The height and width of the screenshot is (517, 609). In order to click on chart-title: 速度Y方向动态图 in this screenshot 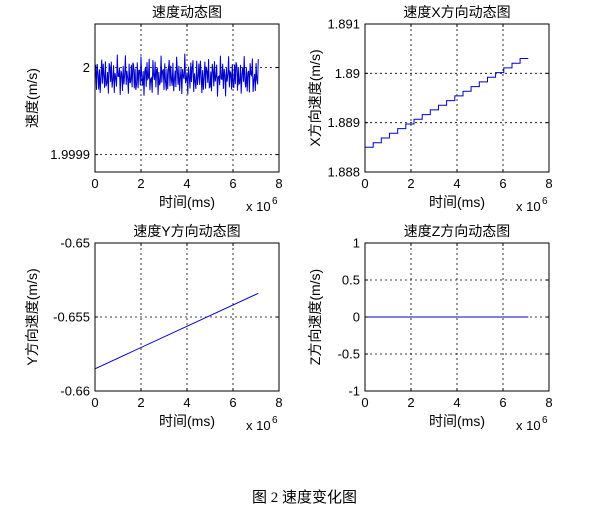, I will do `click(186, 231)`.